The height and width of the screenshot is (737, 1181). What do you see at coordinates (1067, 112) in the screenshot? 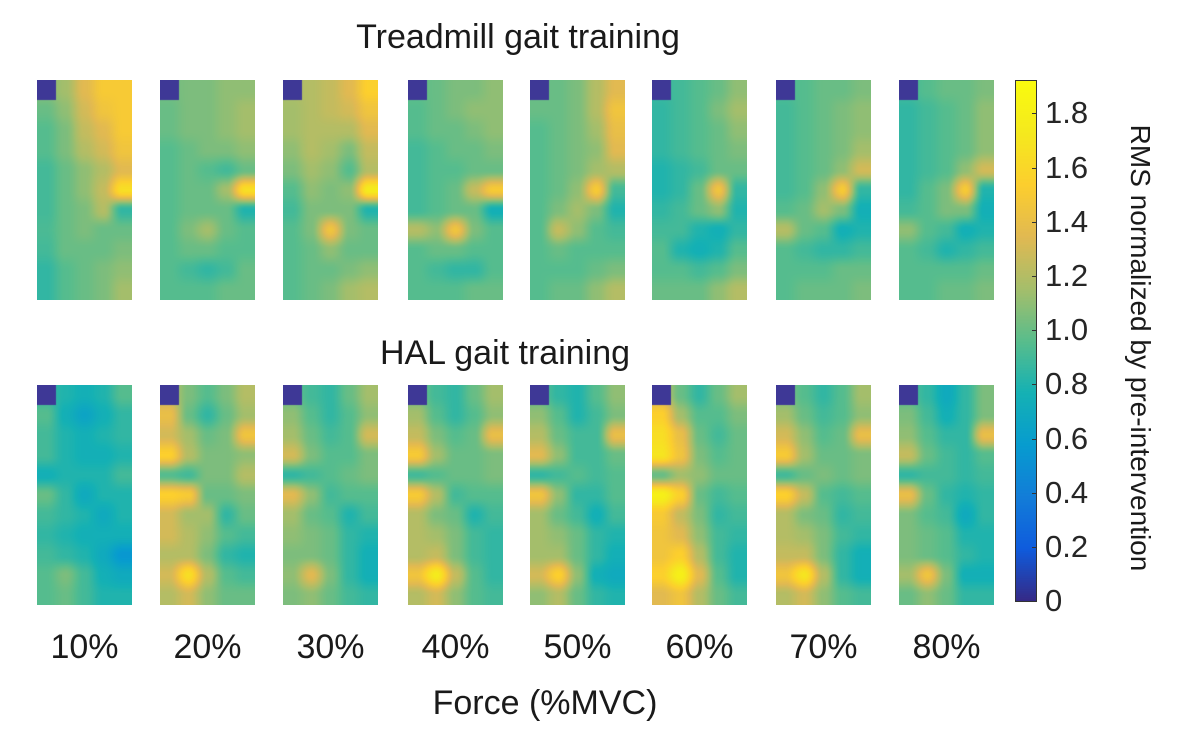
I see `colorbar-tick-label: 1.8` at bounding box center [1067, 112].